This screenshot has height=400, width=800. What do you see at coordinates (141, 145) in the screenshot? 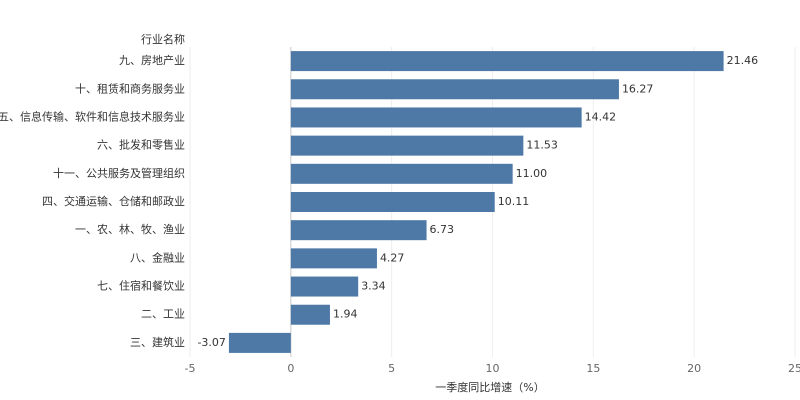
I see `y-tick-label: 六、批发和零售业` at bounding box center [141, 145].